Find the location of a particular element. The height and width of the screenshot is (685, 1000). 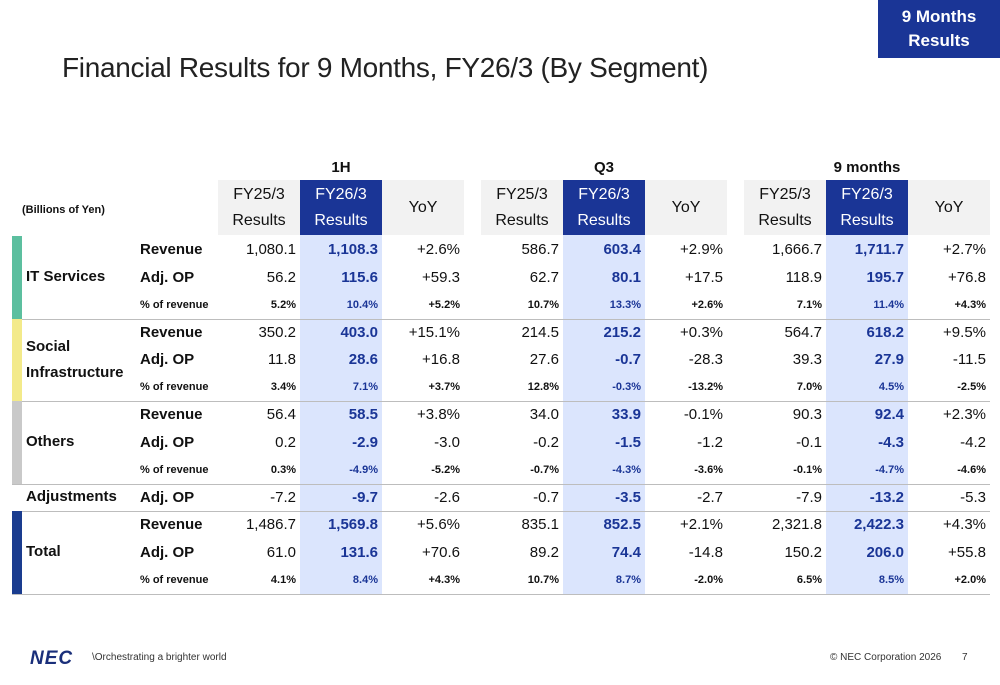

value-cell: +5.2% is located at coordinates (444, 304).